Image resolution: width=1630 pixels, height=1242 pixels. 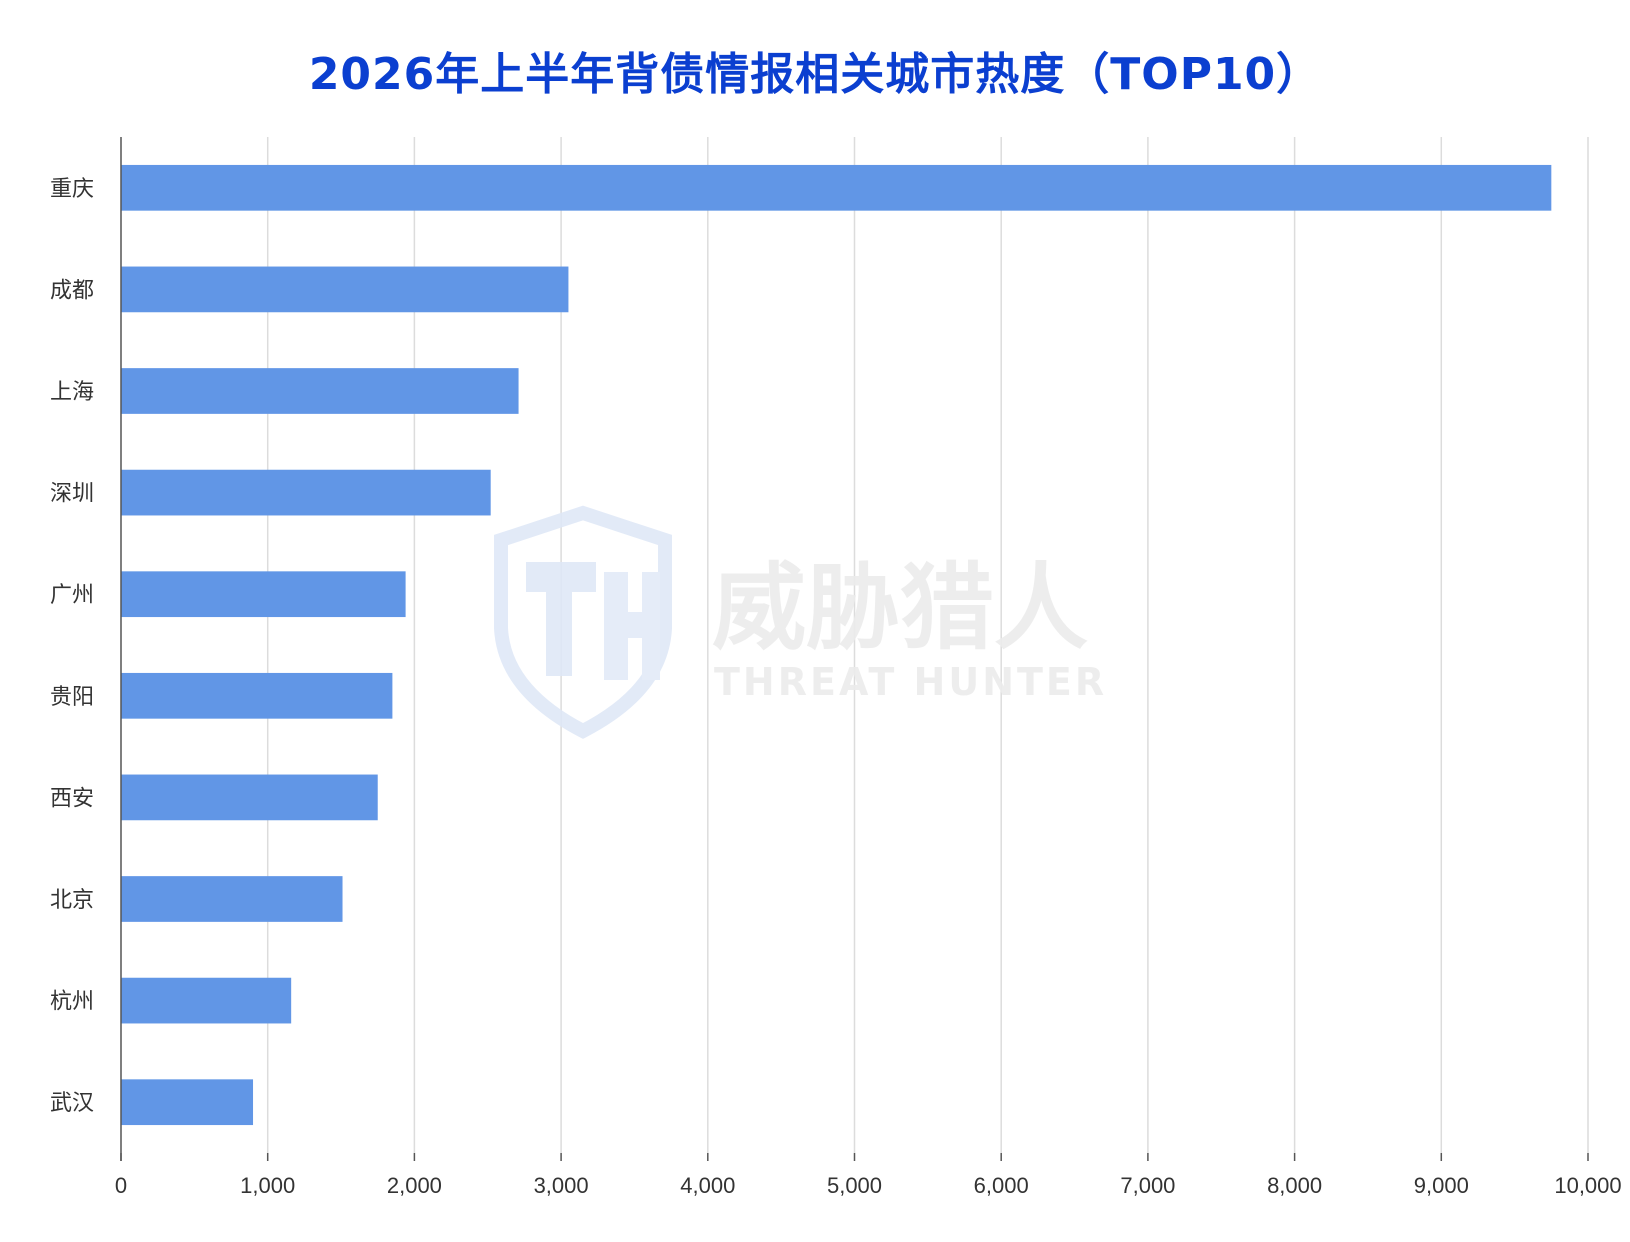 What do you see at coordinates (583, 622) in the screenshot?
I see `shield-th-logo-icon` at bounding box center [583, 622].